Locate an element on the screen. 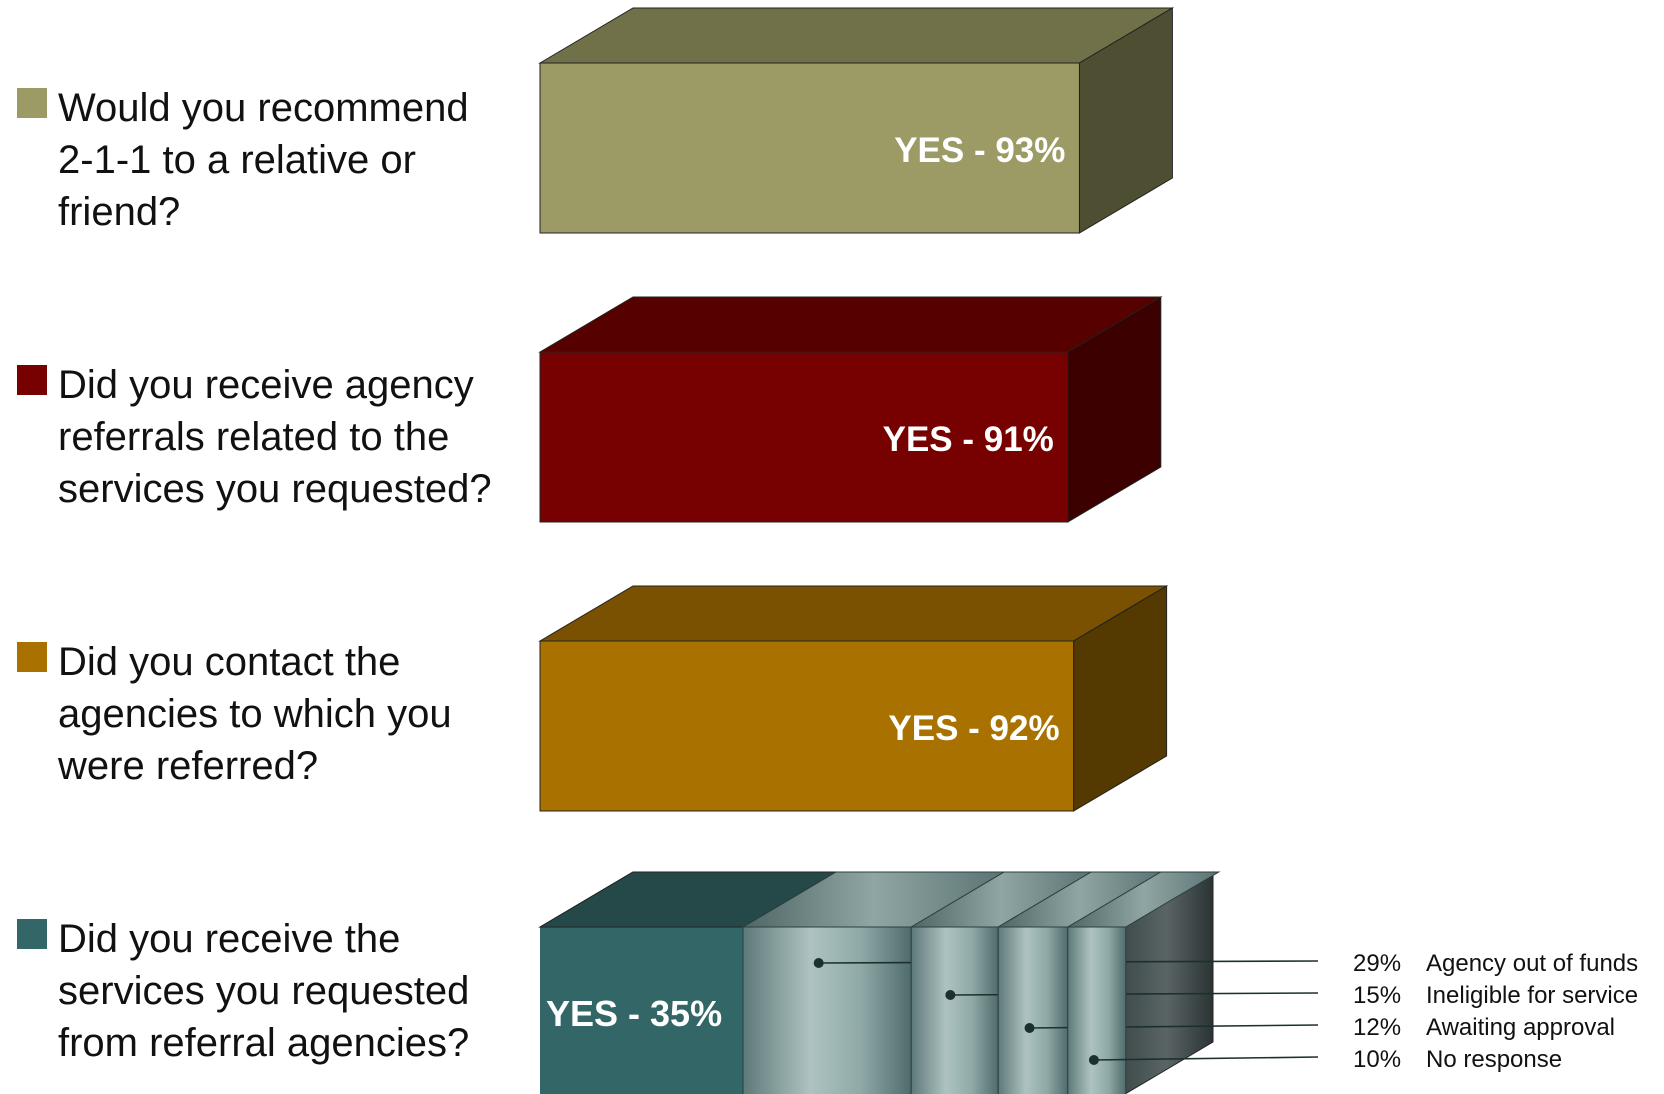 The width and height of the screenshot is (1664, 1094). no-reason-segment-3: 12% Awaiting approval is located at coordinates (1305, 982).